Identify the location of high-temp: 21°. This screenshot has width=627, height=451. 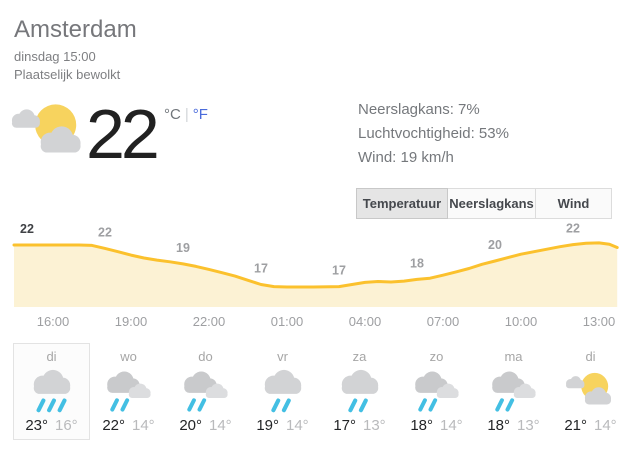
(575, 425).